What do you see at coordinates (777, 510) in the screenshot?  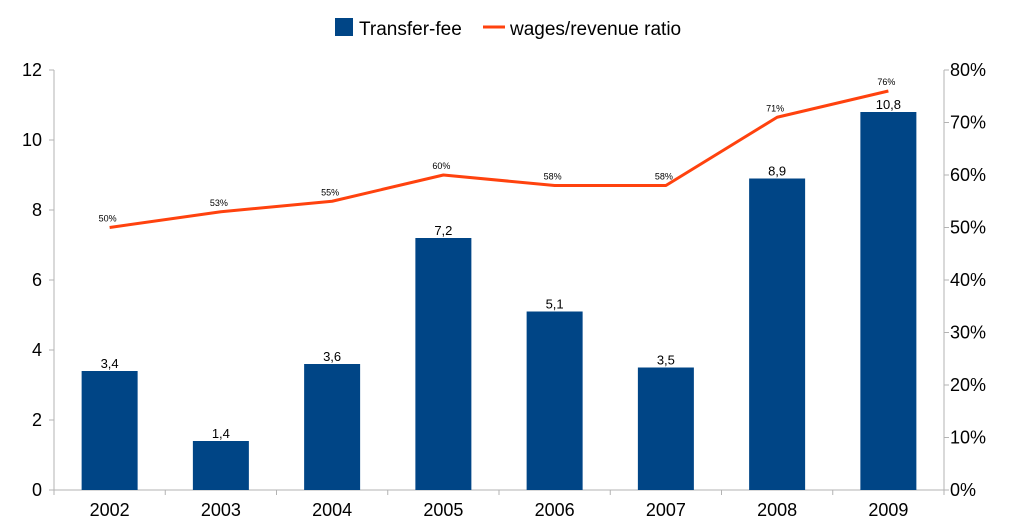 I see `x-tick-label: 2008` at bounding box center [777, 510].